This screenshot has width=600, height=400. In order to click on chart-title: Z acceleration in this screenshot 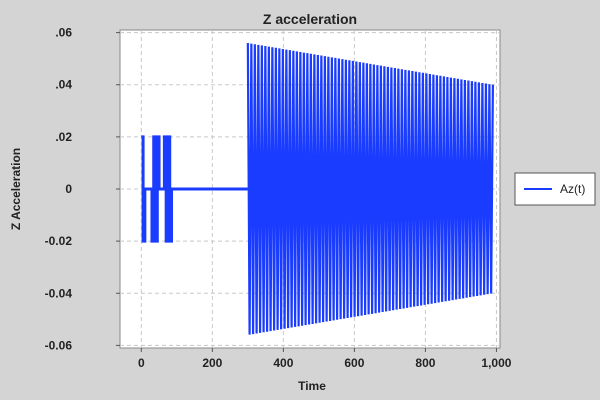, I will do `click(310, 19)`.